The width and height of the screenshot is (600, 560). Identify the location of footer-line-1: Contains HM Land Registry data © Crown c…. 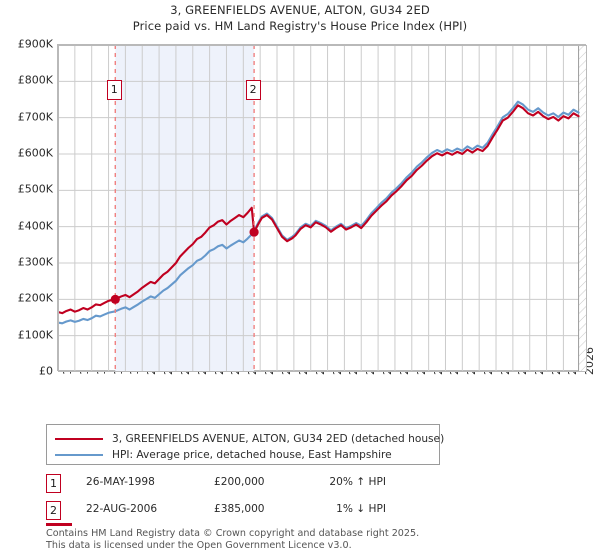
(233, 533).